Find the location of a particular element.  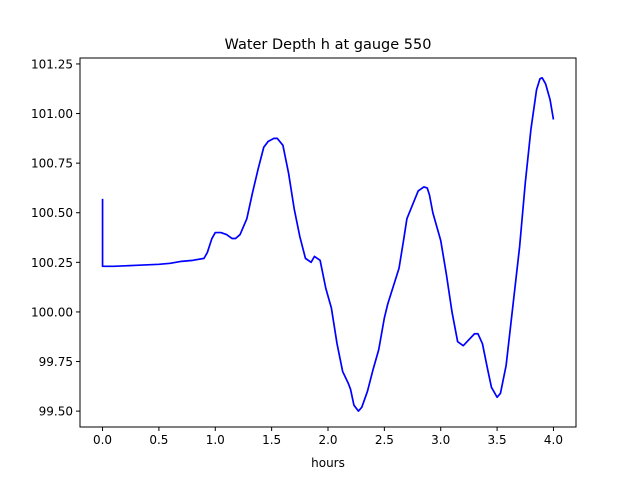

x-tick-label: 3.5 is located at coordinates (497, 440).